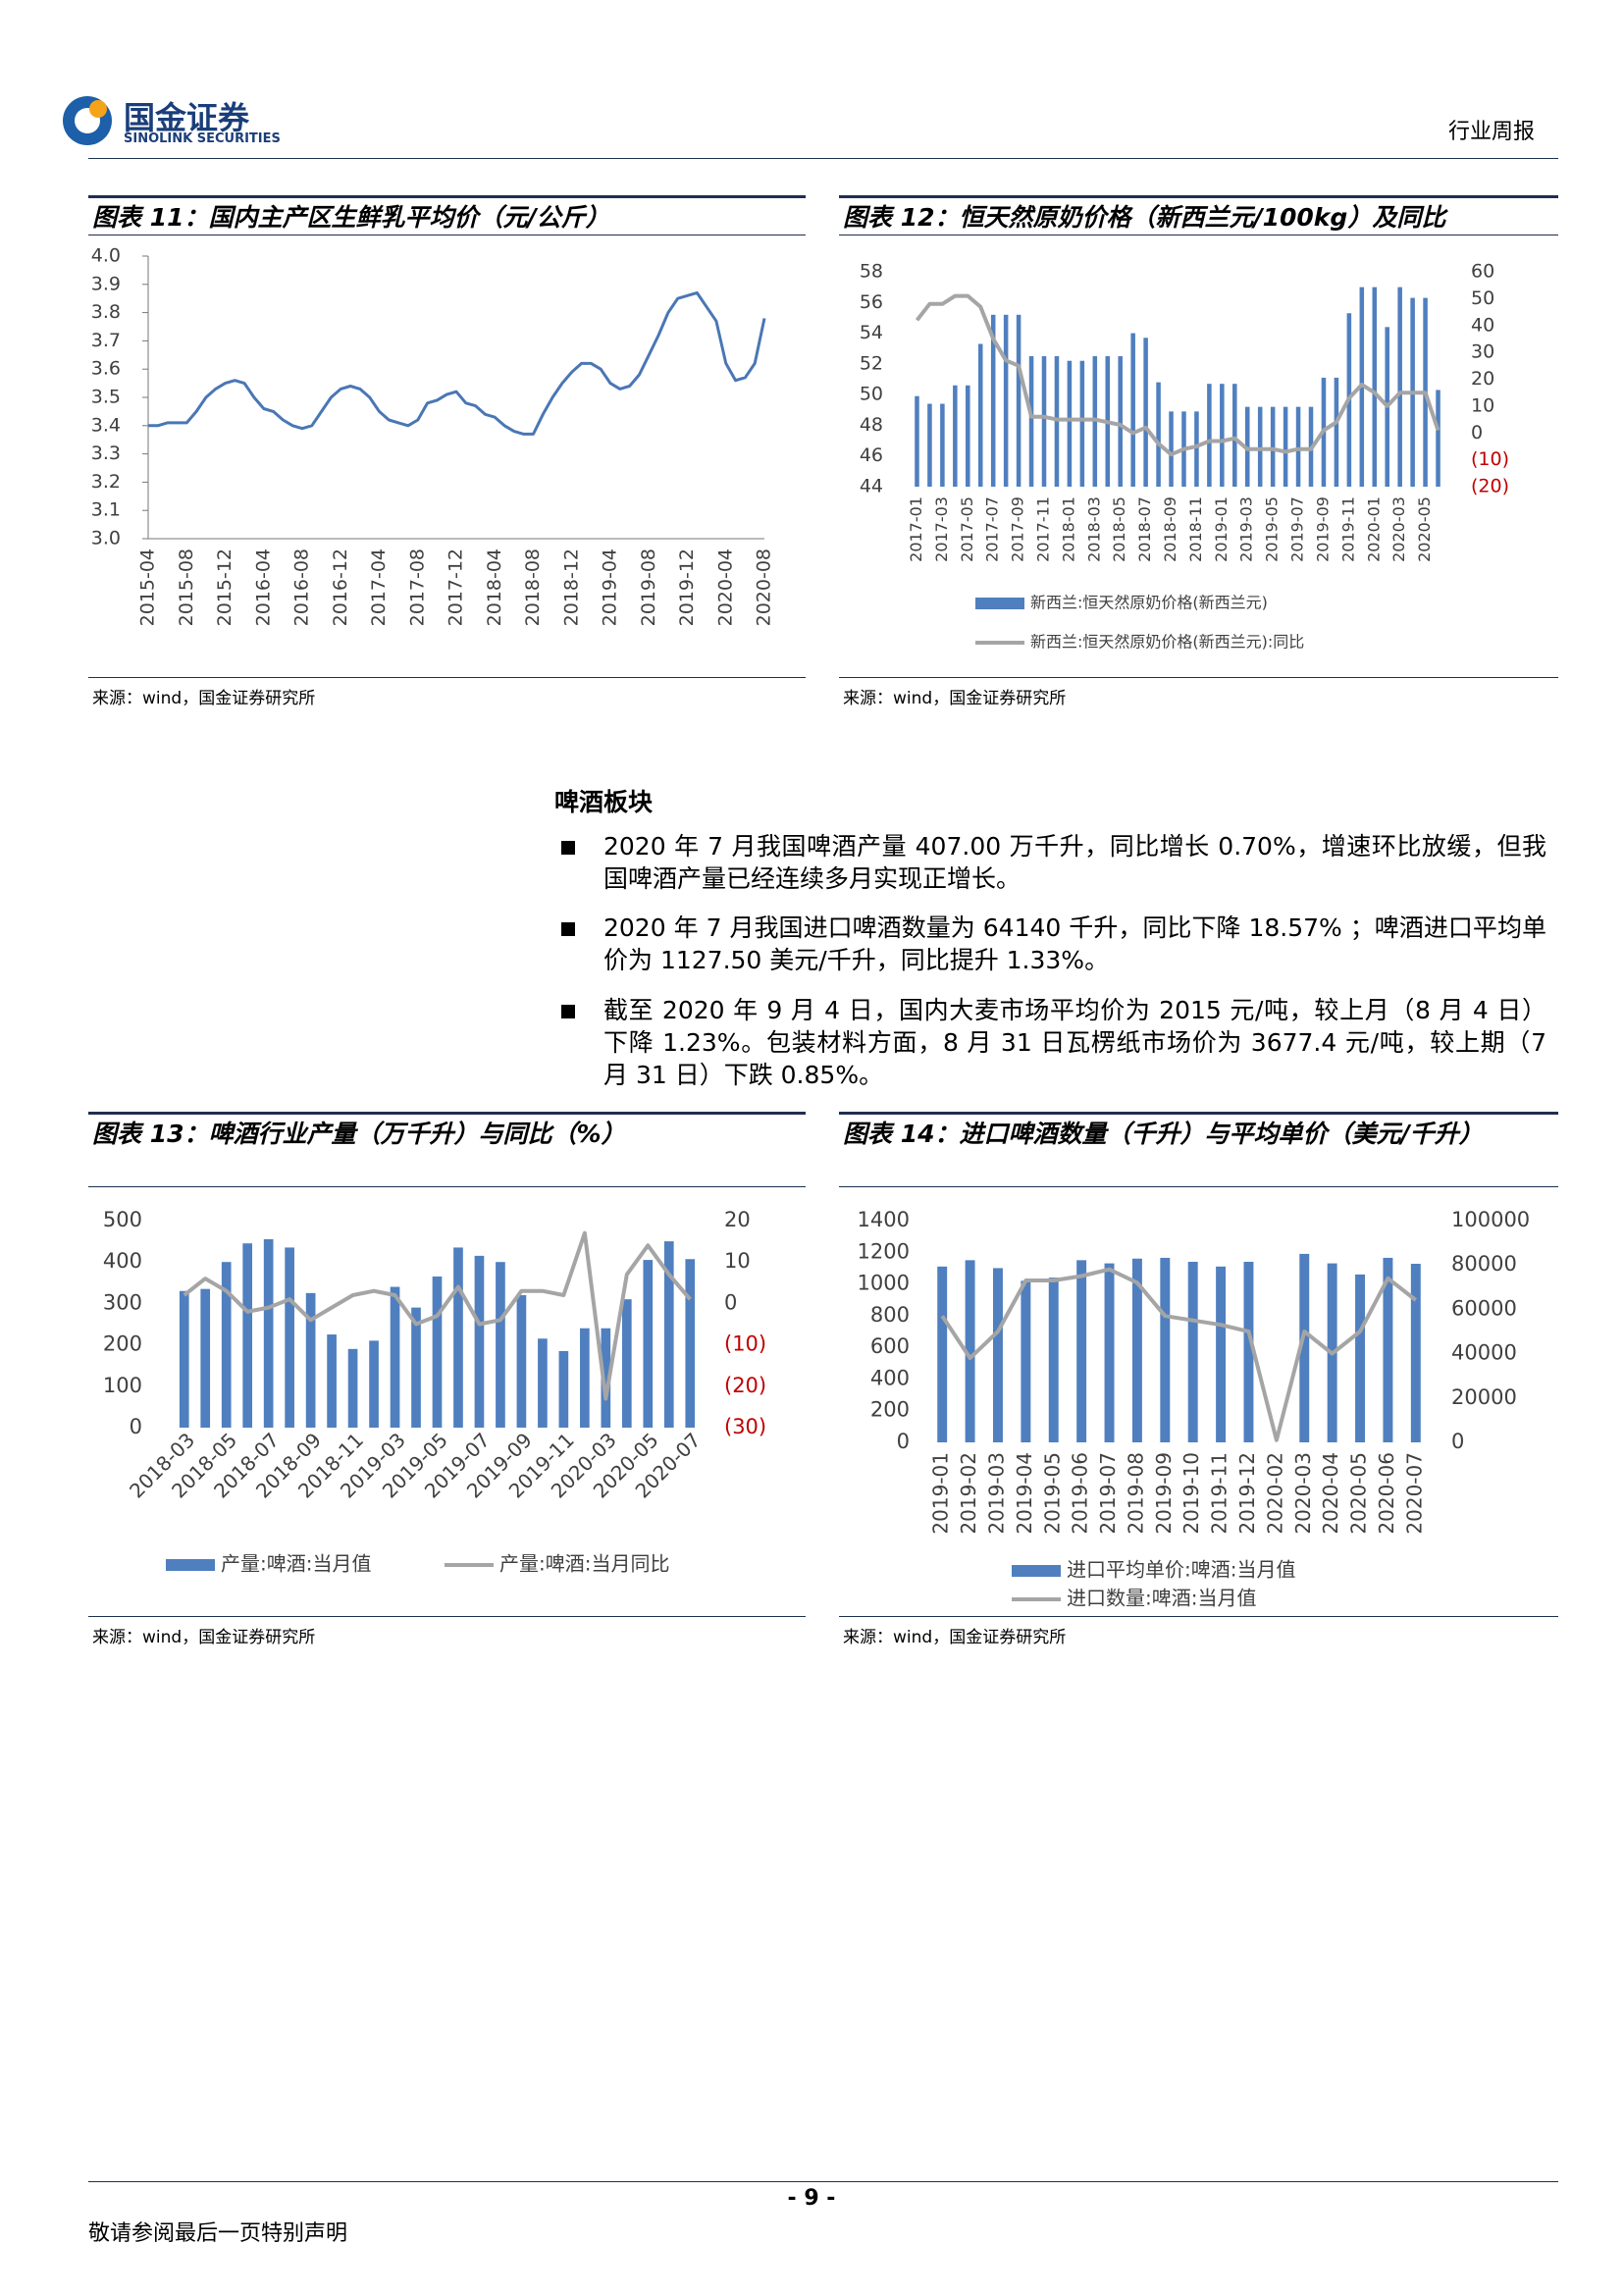 This screenshot has height=2296, width=1624. Describe the element at coordinates (968, 1493) in the screenshot. I see `x-tick-label: 2019-02` at that location.